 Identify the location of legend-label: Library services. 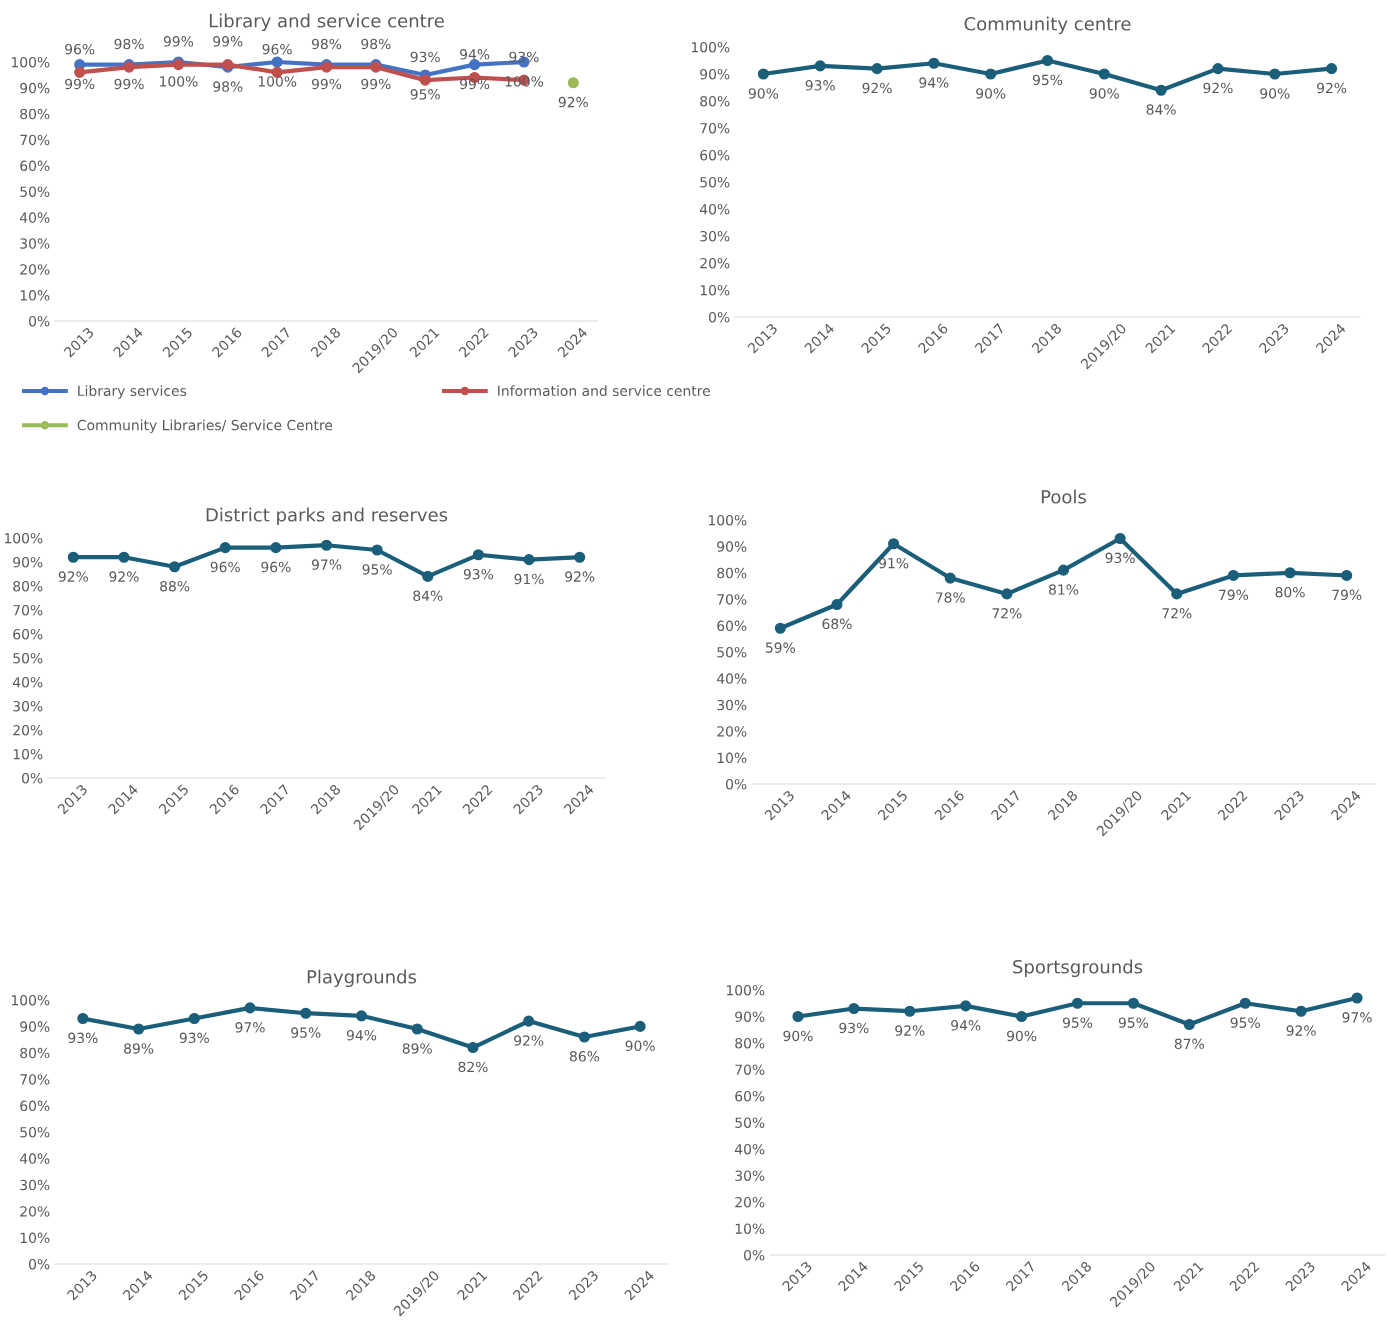
(132, 392).